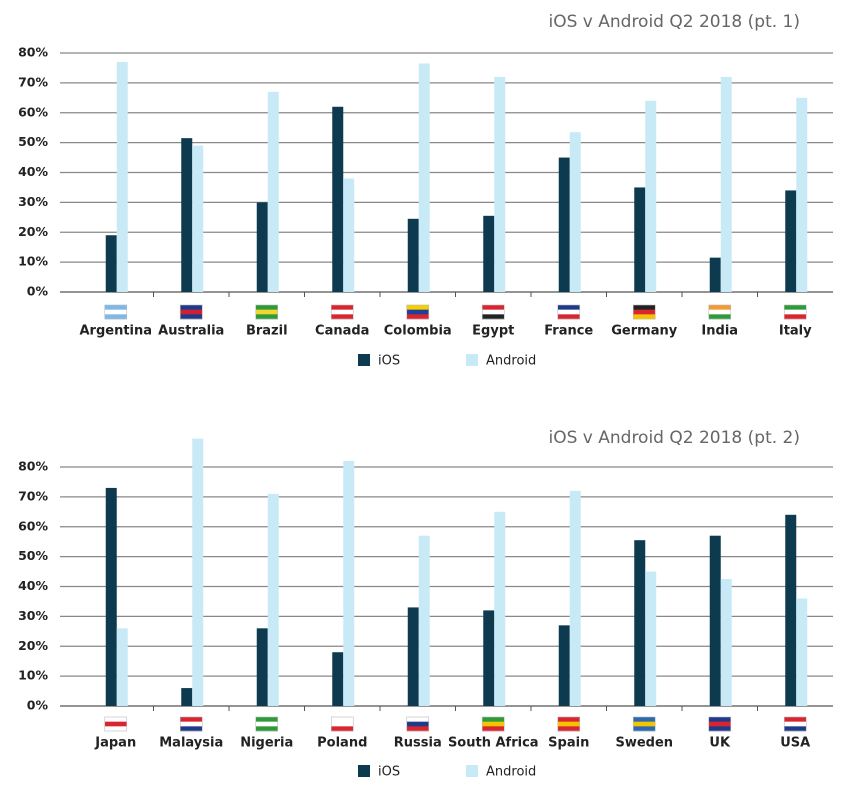 This screenshot has width=868, height=798. I want to click on x-tick-label: Australia, so click(191, 331).